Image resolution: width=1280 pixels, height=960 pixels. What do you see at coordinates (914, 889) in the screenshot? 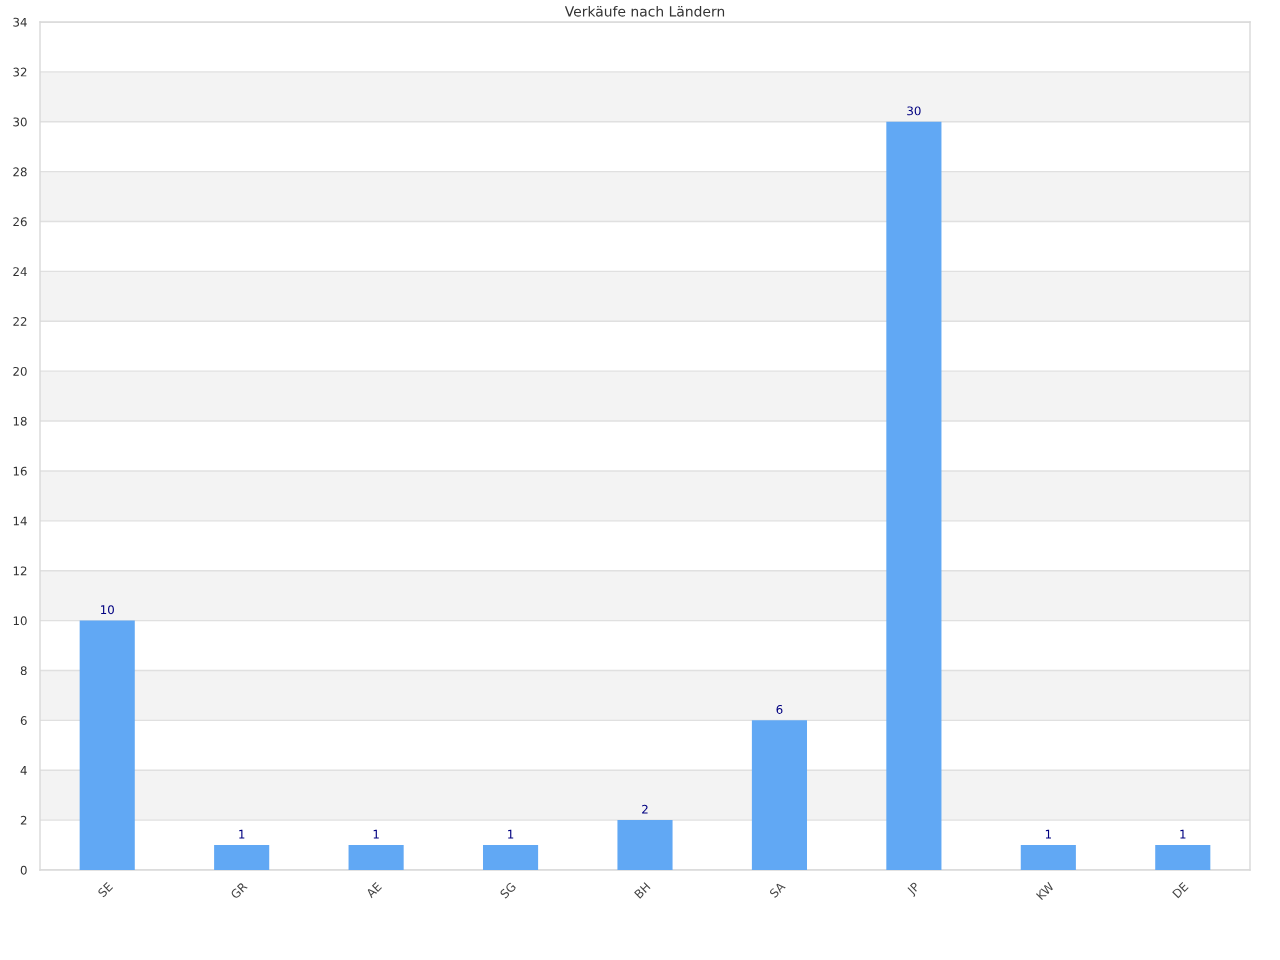
I see `x-tick-label: JP` at bounding box center [914, 889].